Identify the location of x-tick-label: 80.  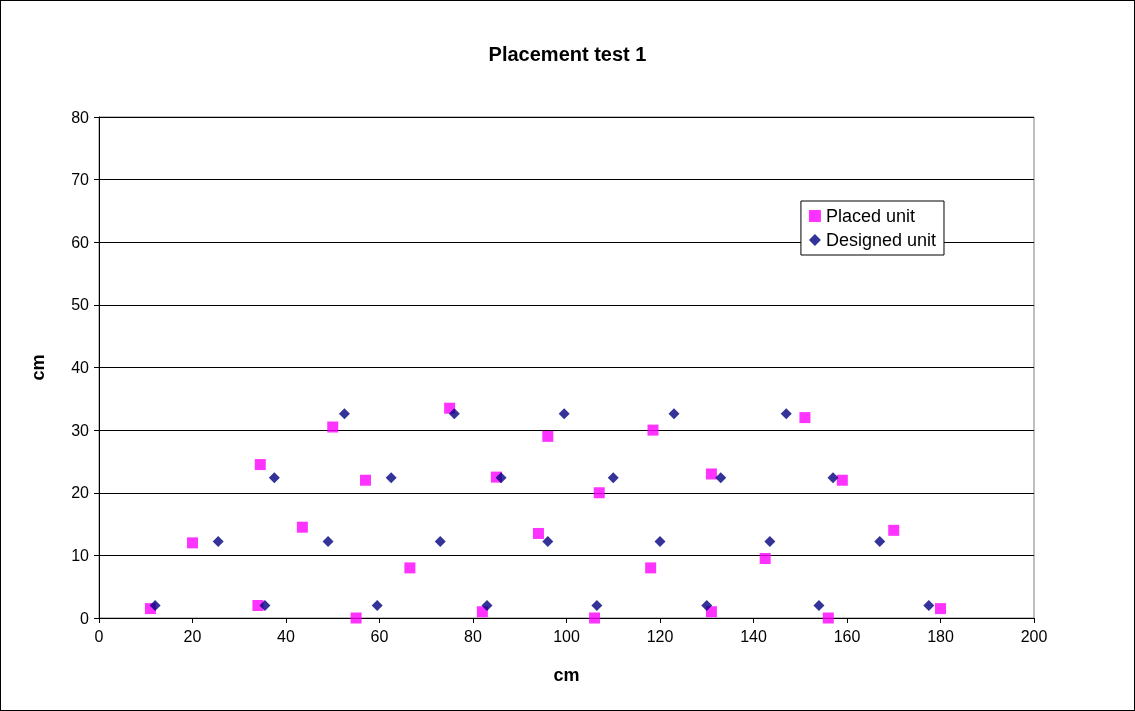
(473, 636).